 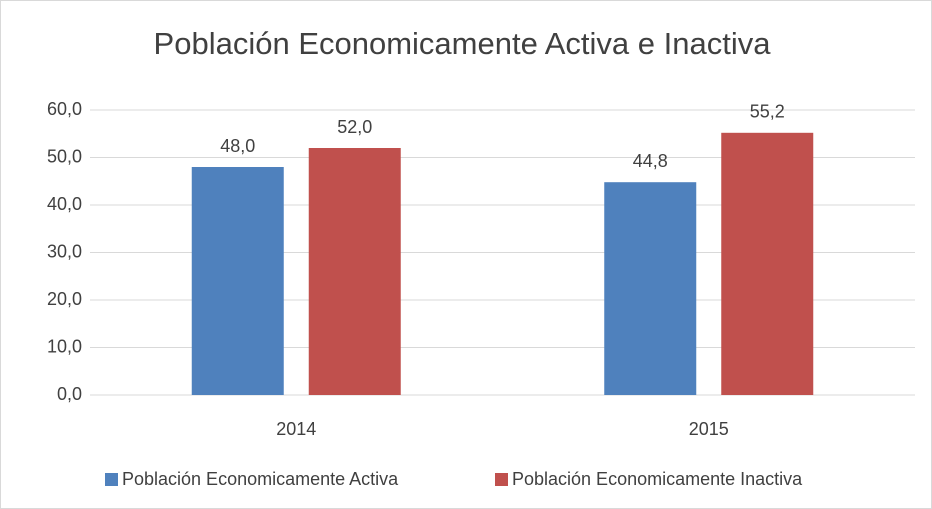 I want to click on y-tick-label: 50,0, so click(x=64, y=156).